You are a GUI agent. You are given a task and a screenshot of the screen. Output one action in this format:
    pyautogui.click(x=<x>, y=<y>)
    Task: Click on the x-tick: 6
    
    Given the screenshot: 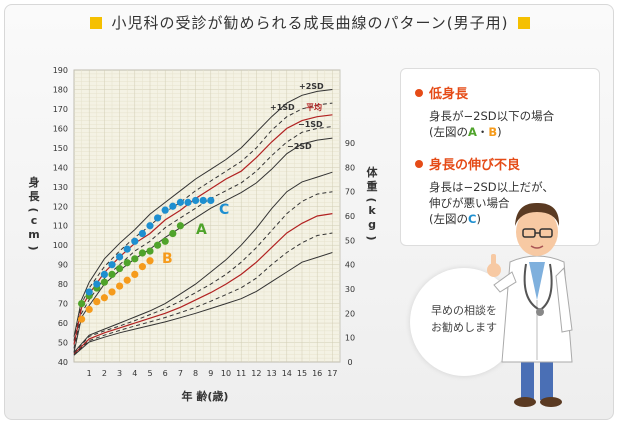 What is the action you would take?
    pyautogui.click(x=165, y=373)
    